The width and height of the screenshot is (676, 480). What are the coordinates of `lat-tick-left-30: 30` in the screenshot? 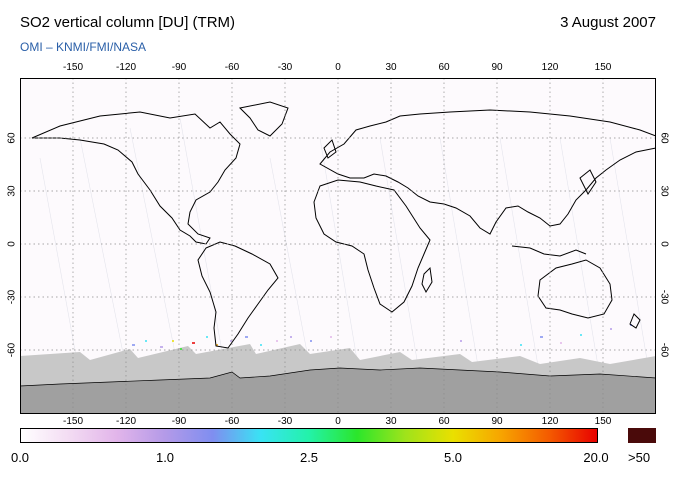 It's located at (12, 191).